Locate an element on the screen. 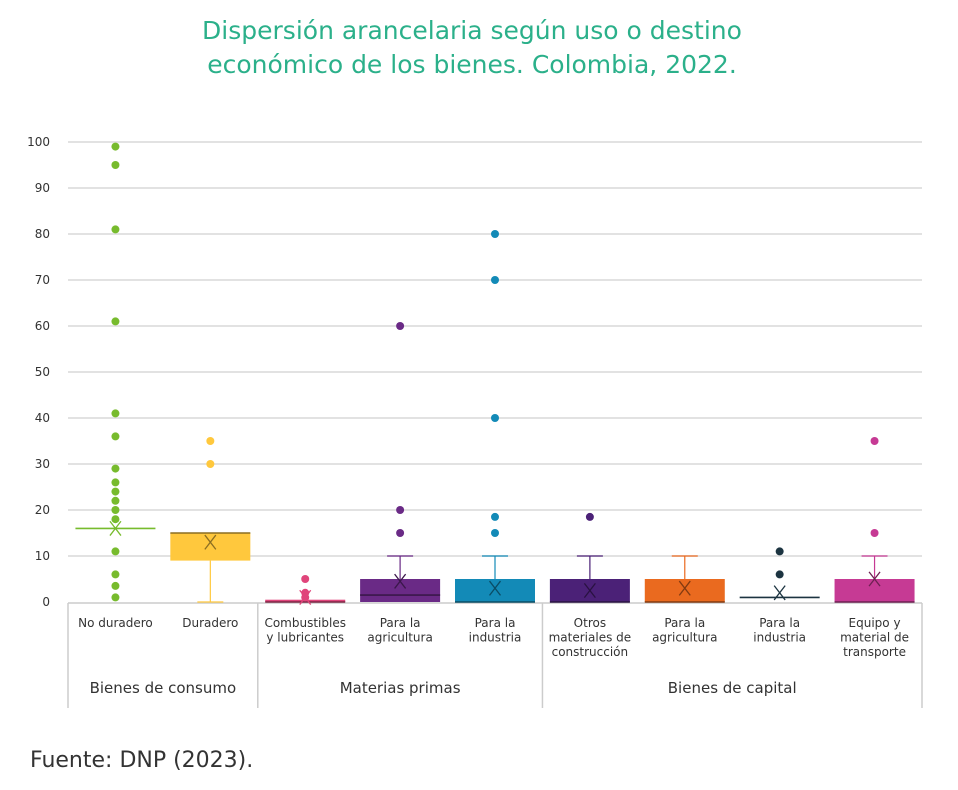 The width and height of the screenshot is (958, 790). group-label: Materias primas is located at coordinates (400, 688).